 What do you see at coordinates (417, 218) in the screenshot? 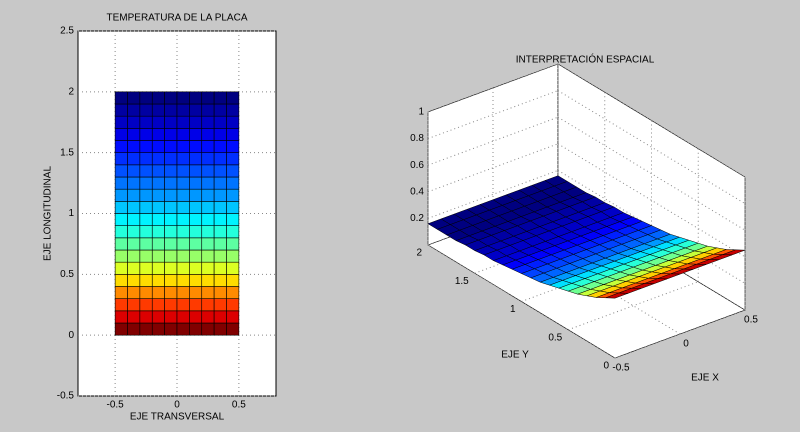
I see `z-tick-label: 0.2` at bounding box center [417, 218].